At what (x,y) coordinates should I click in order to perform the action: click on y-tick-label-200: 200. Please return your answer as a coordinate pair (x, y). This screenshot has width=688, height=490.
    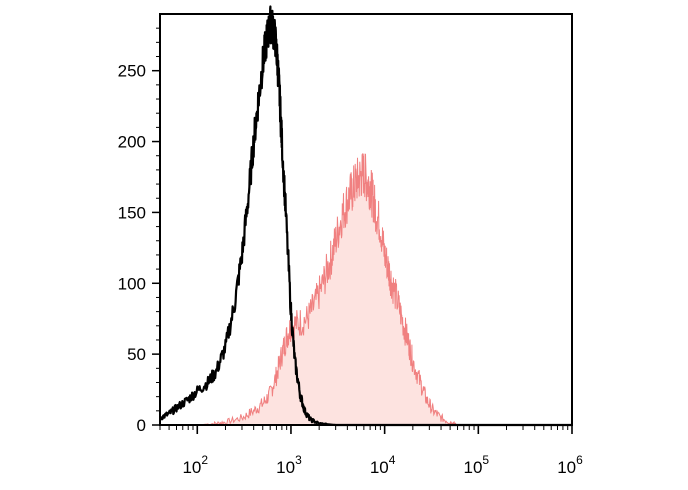
    Looking at the image, I should click on (132, 142).